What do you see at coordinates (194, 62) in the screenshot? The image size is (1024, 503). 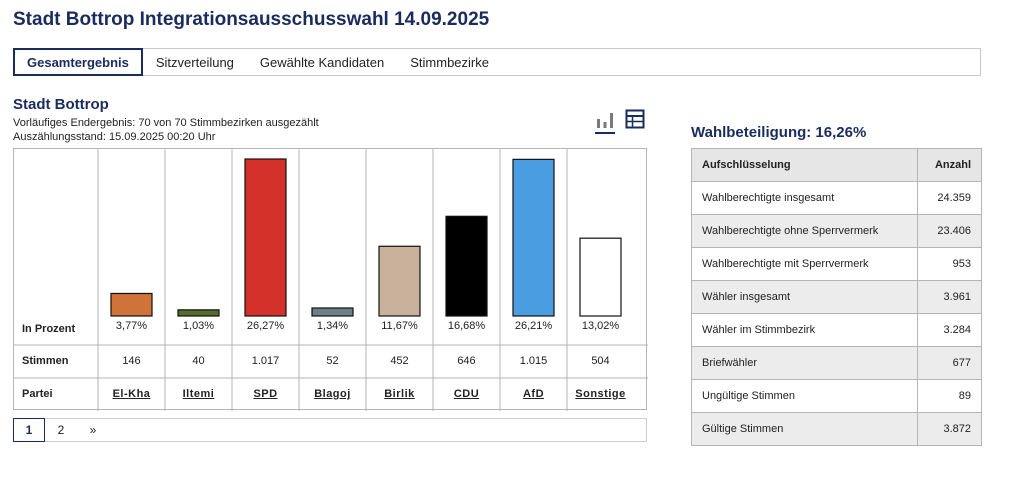 I see `tab-sitzverteilung: Sitzverteilung` at bounding box center [194, 62].